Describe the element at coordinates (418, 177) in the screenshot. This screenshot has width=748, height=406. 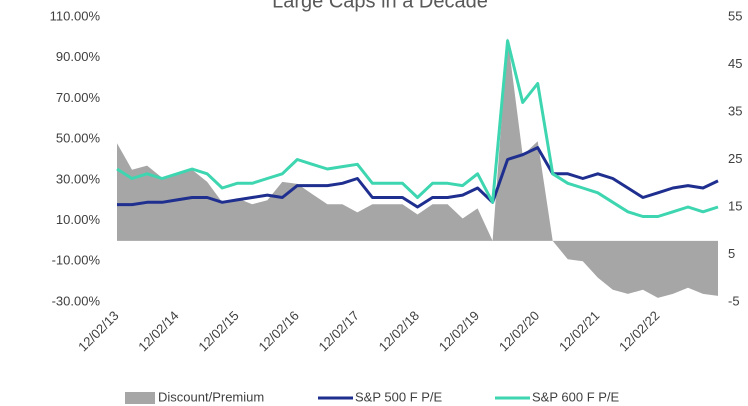
I see `line` at that location.